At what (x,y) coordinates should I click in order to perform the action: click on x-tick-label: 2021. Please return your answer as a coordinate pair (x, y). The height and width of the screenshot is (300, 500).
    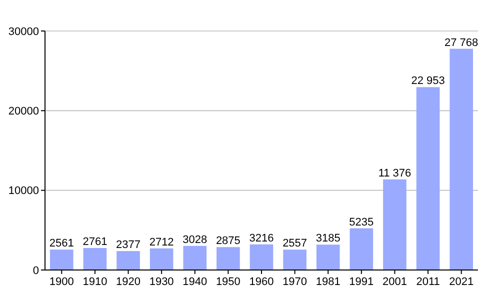
    Looking at the image, I should click on (461, 282).